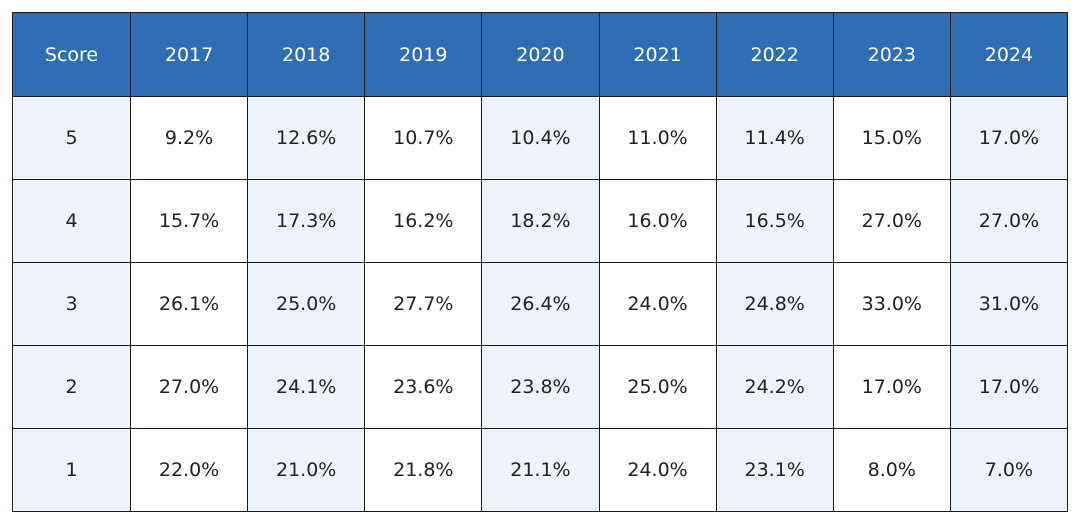 Image resolution: width=1080 pixels, height=522 pixels. What do you see at coordinates (774, 221) in the screenshot?
I see `percent-cell: 16.5%` at bounding box center [774, 221].